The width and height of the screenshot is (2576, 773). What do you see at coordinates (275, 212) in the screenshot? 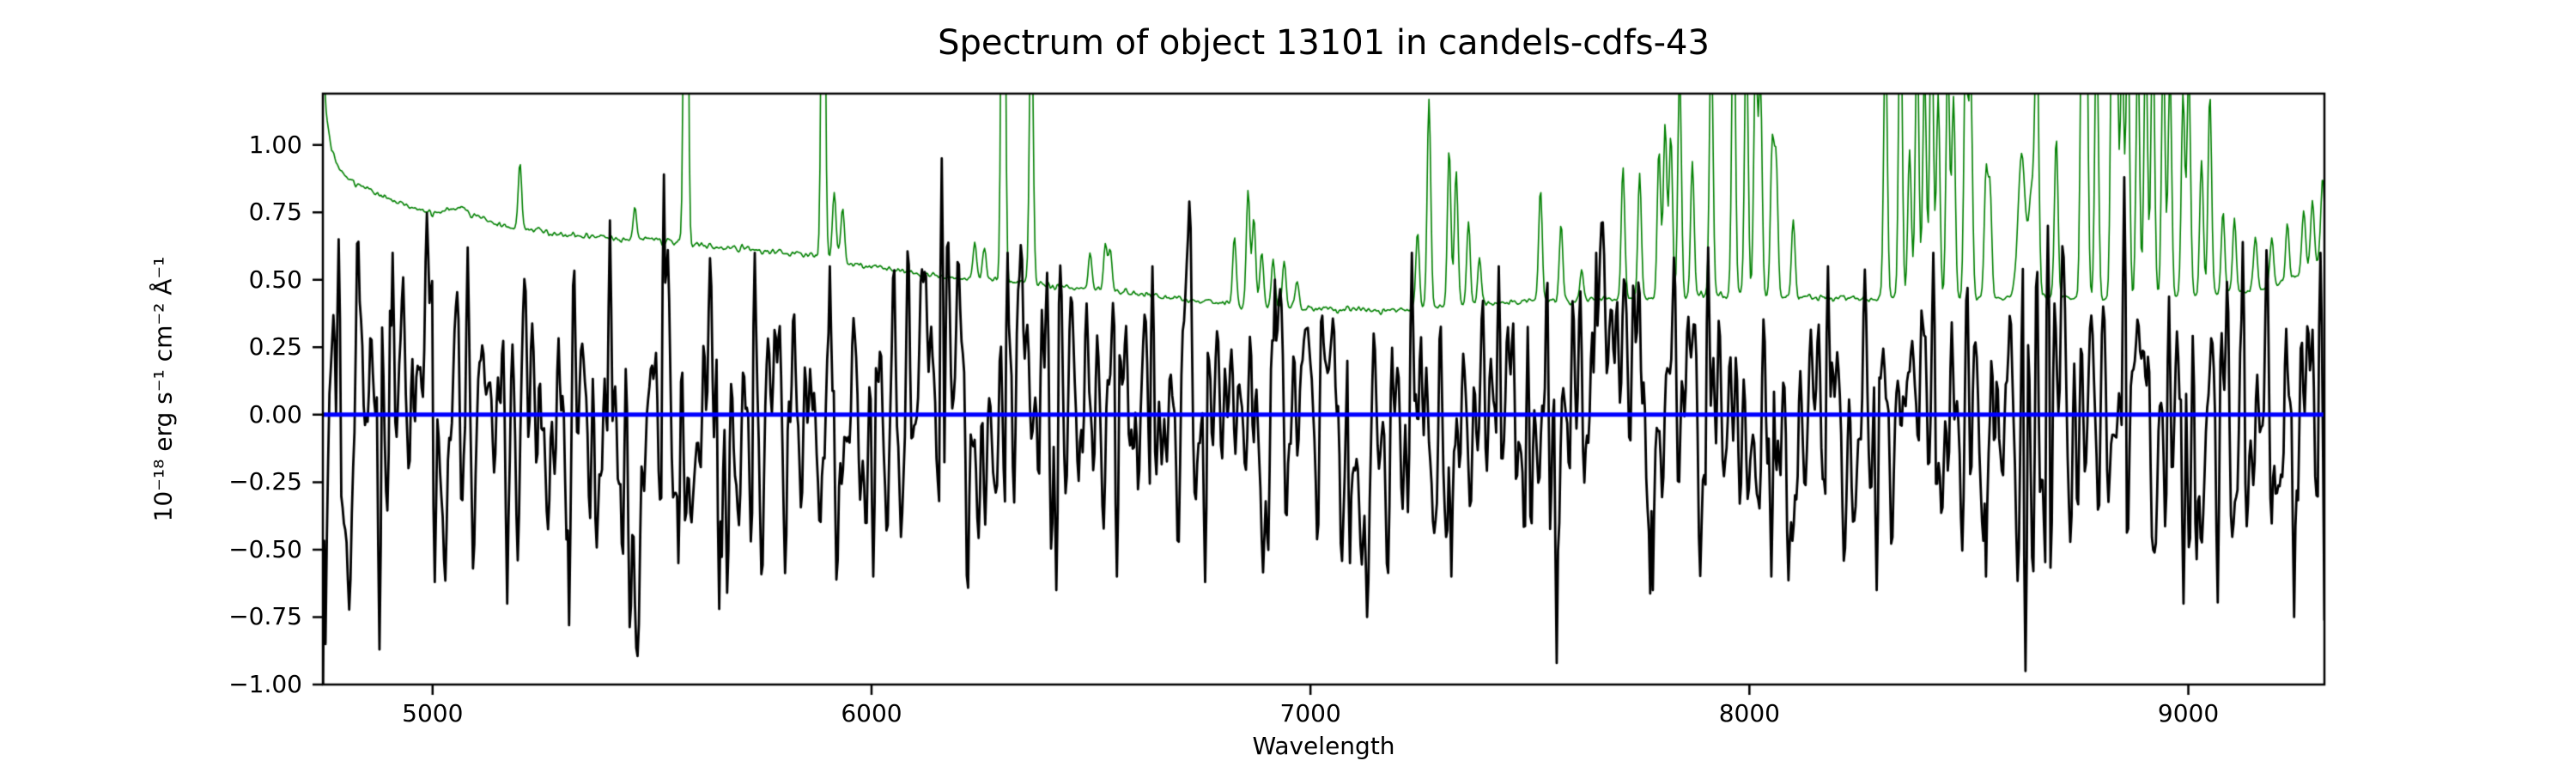
I see `y-tick-label: 0.75` at bounding box center [275, 212].